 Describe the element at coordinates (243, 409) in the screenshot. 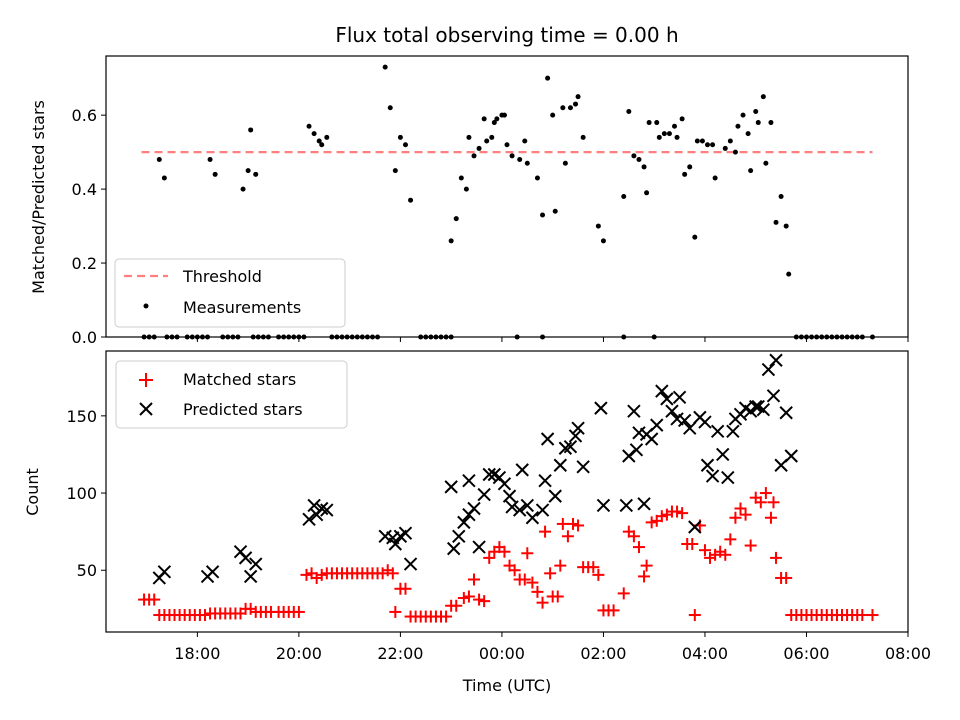

I see `legend-predicted-label: Predicted stars` at that location.